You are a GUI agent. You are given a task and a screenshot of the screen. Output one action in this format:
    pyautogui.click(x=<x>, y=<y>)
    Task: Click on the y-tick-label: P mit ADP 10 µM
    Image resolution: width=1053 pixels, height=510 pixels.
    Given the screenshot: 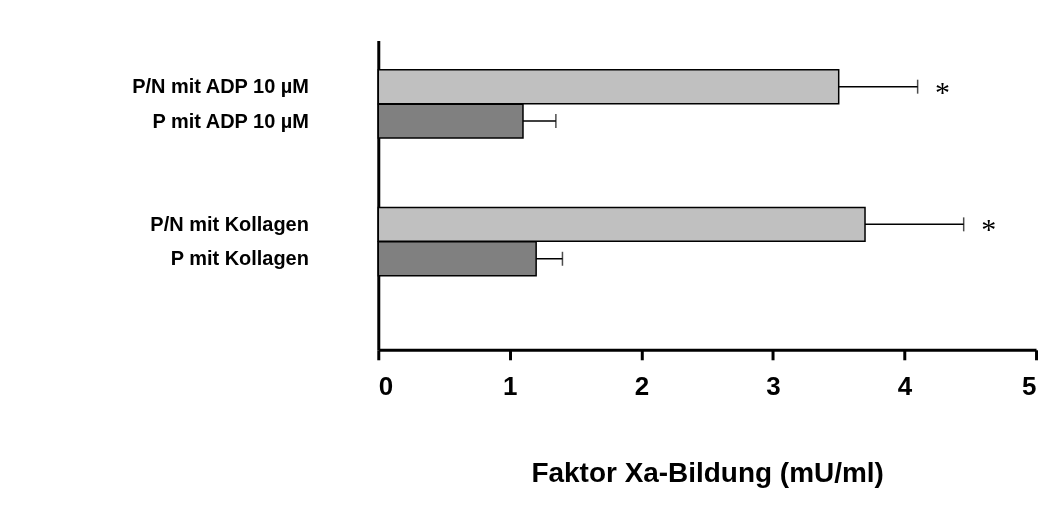 What is the action you would take?
    pyautogui.click(x=230, y=120)
    